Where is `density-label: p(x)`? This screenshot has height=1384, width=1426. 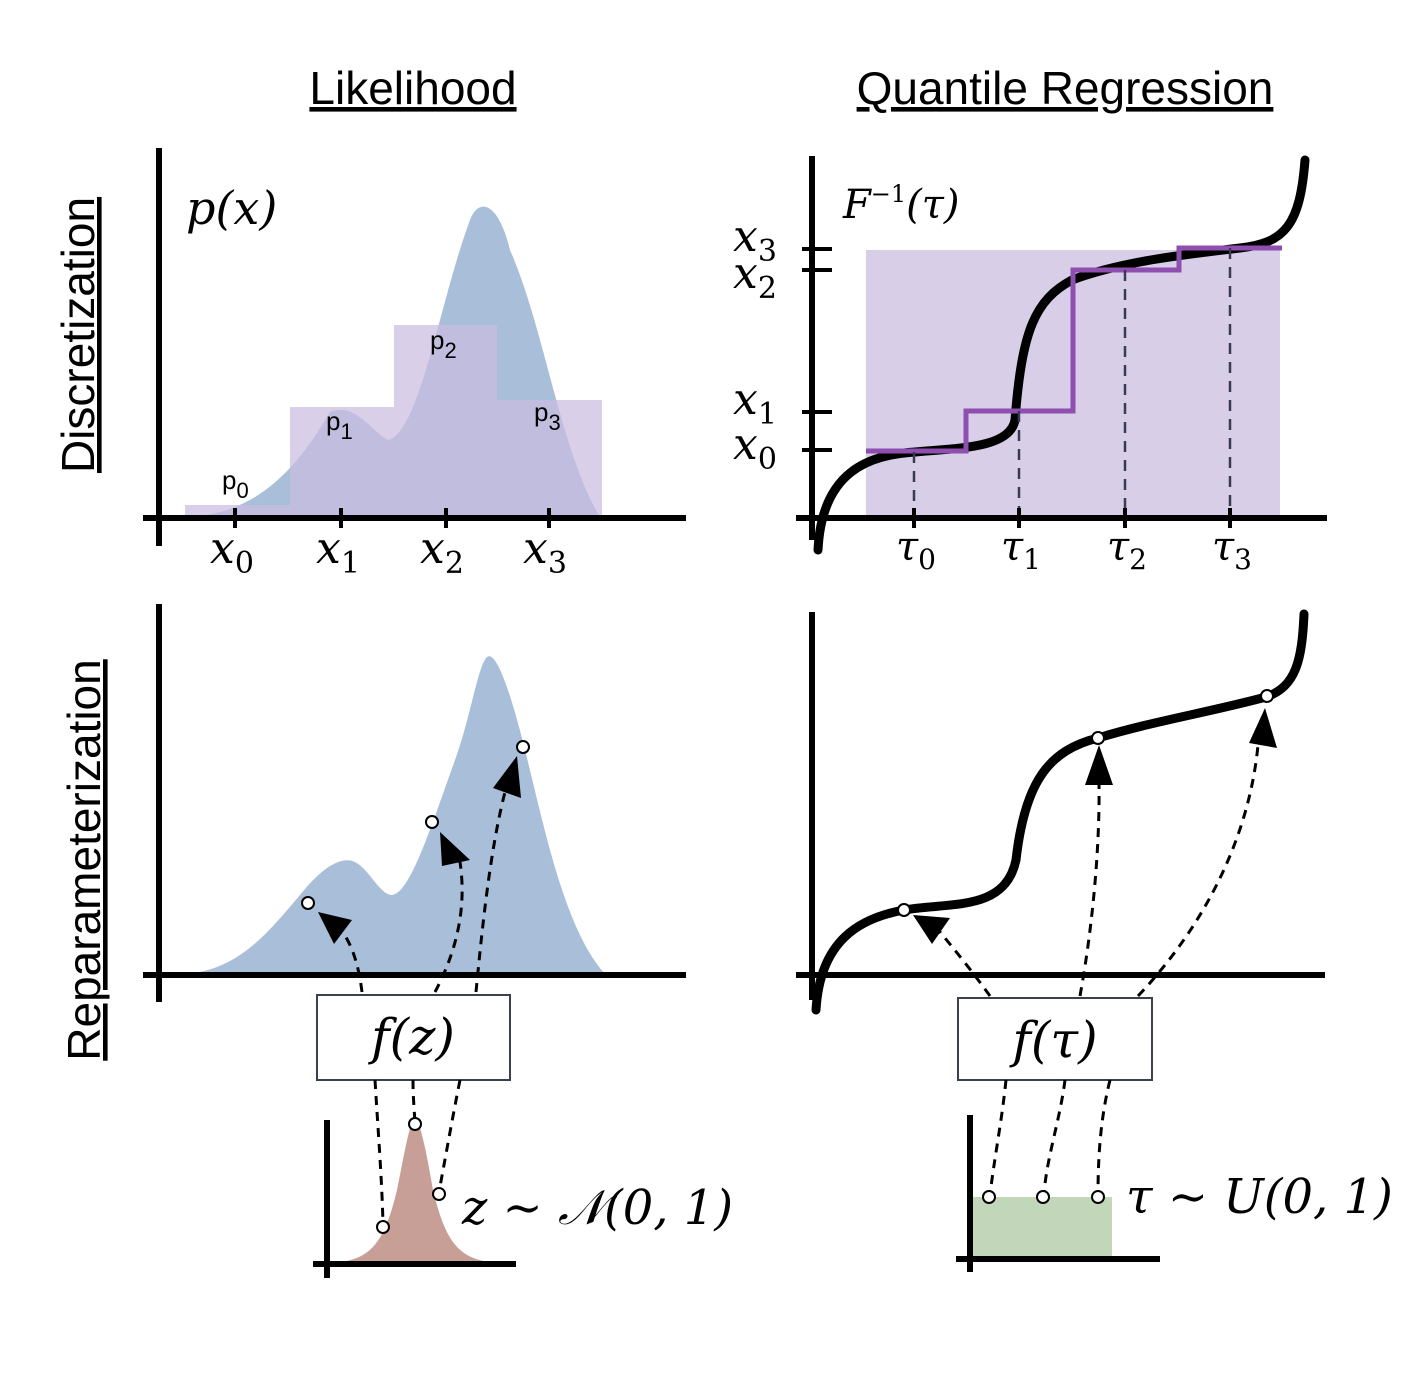 density-label: p(x) is located at coordinates (231, 208).